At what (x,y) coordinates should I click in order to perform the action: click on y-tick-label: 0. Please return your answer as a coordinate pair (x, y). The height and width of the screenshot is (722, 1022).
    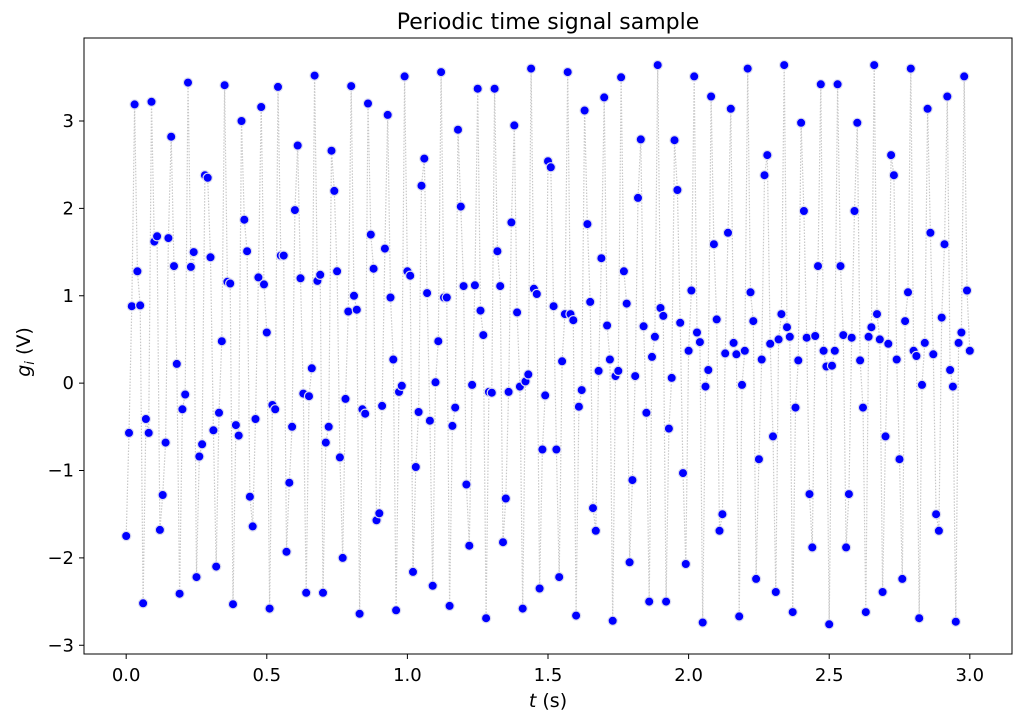
    Looking at the image, I should click on (68, 383).